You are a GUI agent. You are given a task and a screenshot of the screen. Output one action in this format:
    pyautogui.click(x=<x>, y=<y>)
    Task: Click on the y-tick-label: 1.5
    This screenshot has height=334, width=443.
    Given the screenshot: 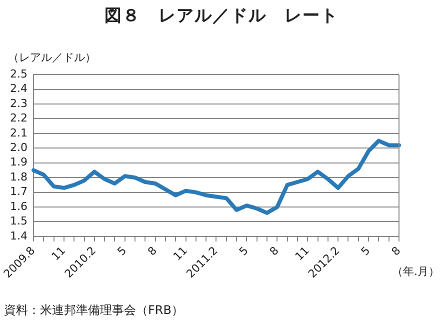 What is the action you would take?
    pyautogui.click(x=19, y=221)
    